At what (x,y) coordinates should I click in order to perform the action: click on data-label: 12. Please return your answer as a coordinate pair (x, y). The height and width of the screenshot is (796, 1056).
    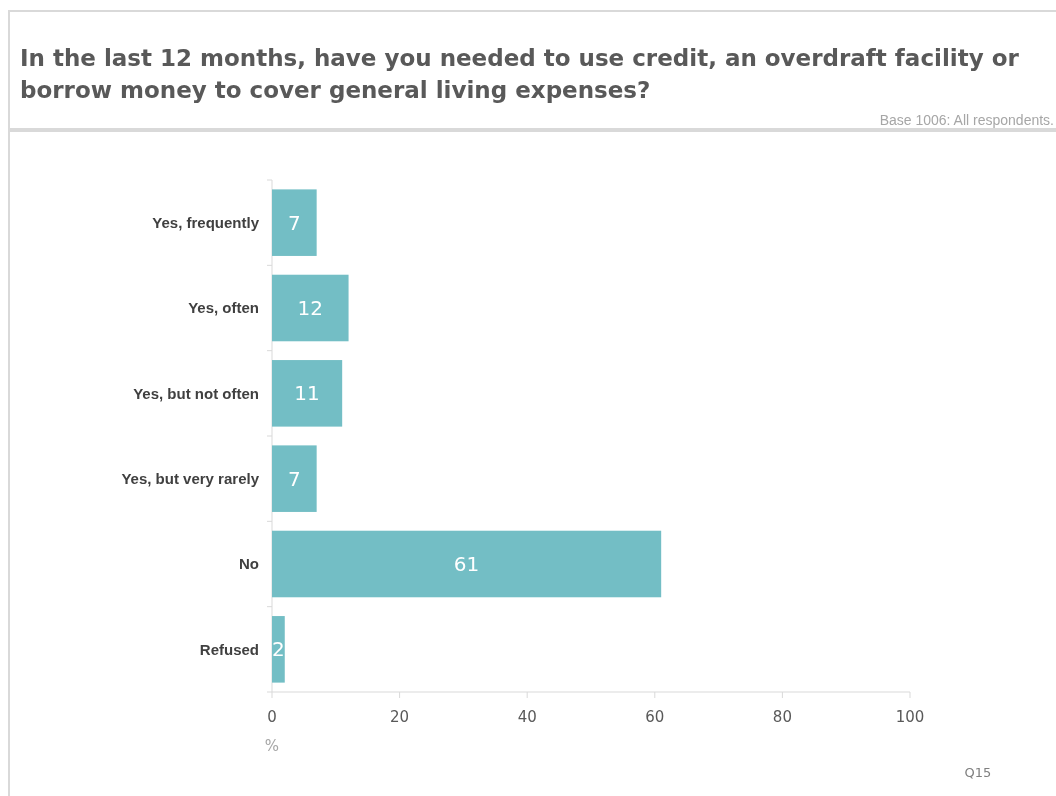
    Looking at the image, I should click on (310, 308).